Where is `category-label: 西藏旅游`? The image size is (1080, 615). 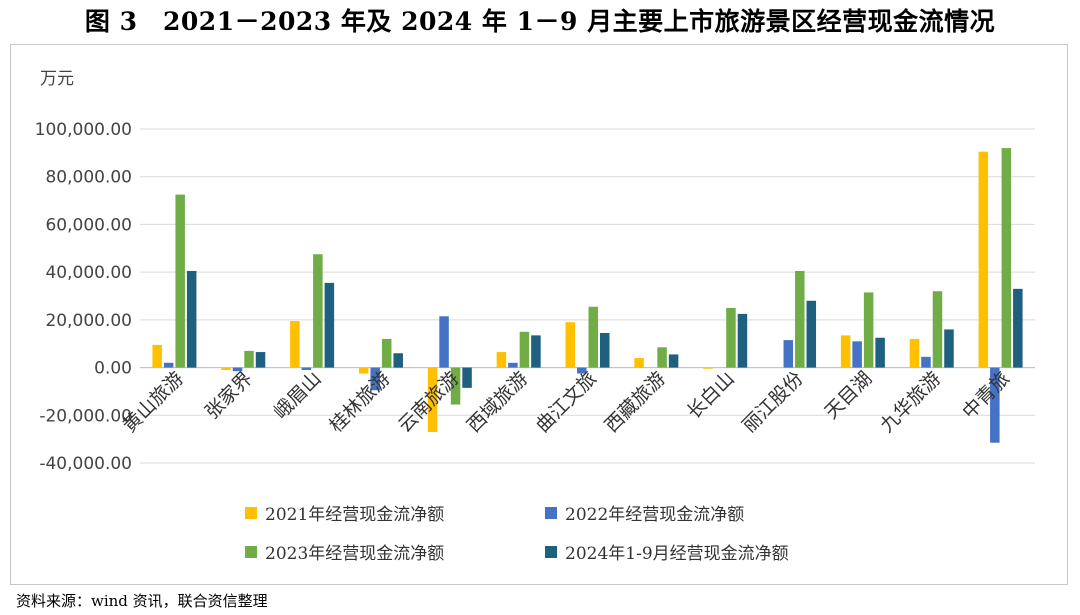 category-label: 西藏旅游 is located at coordinates (635, 402).